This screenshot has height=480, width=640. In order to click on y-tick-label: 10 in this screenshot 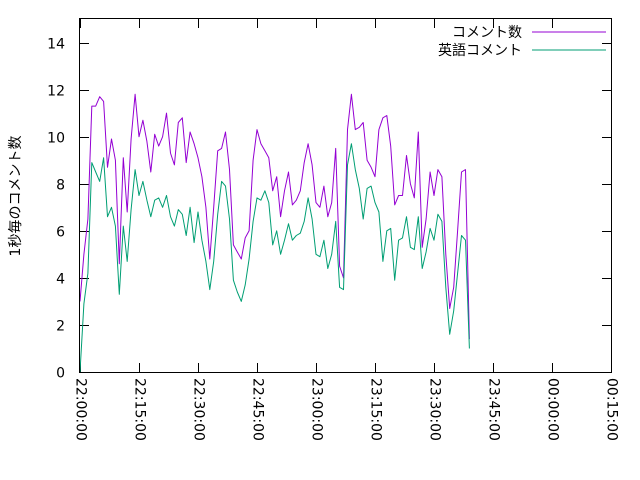, I will do `click(56, 139)`.